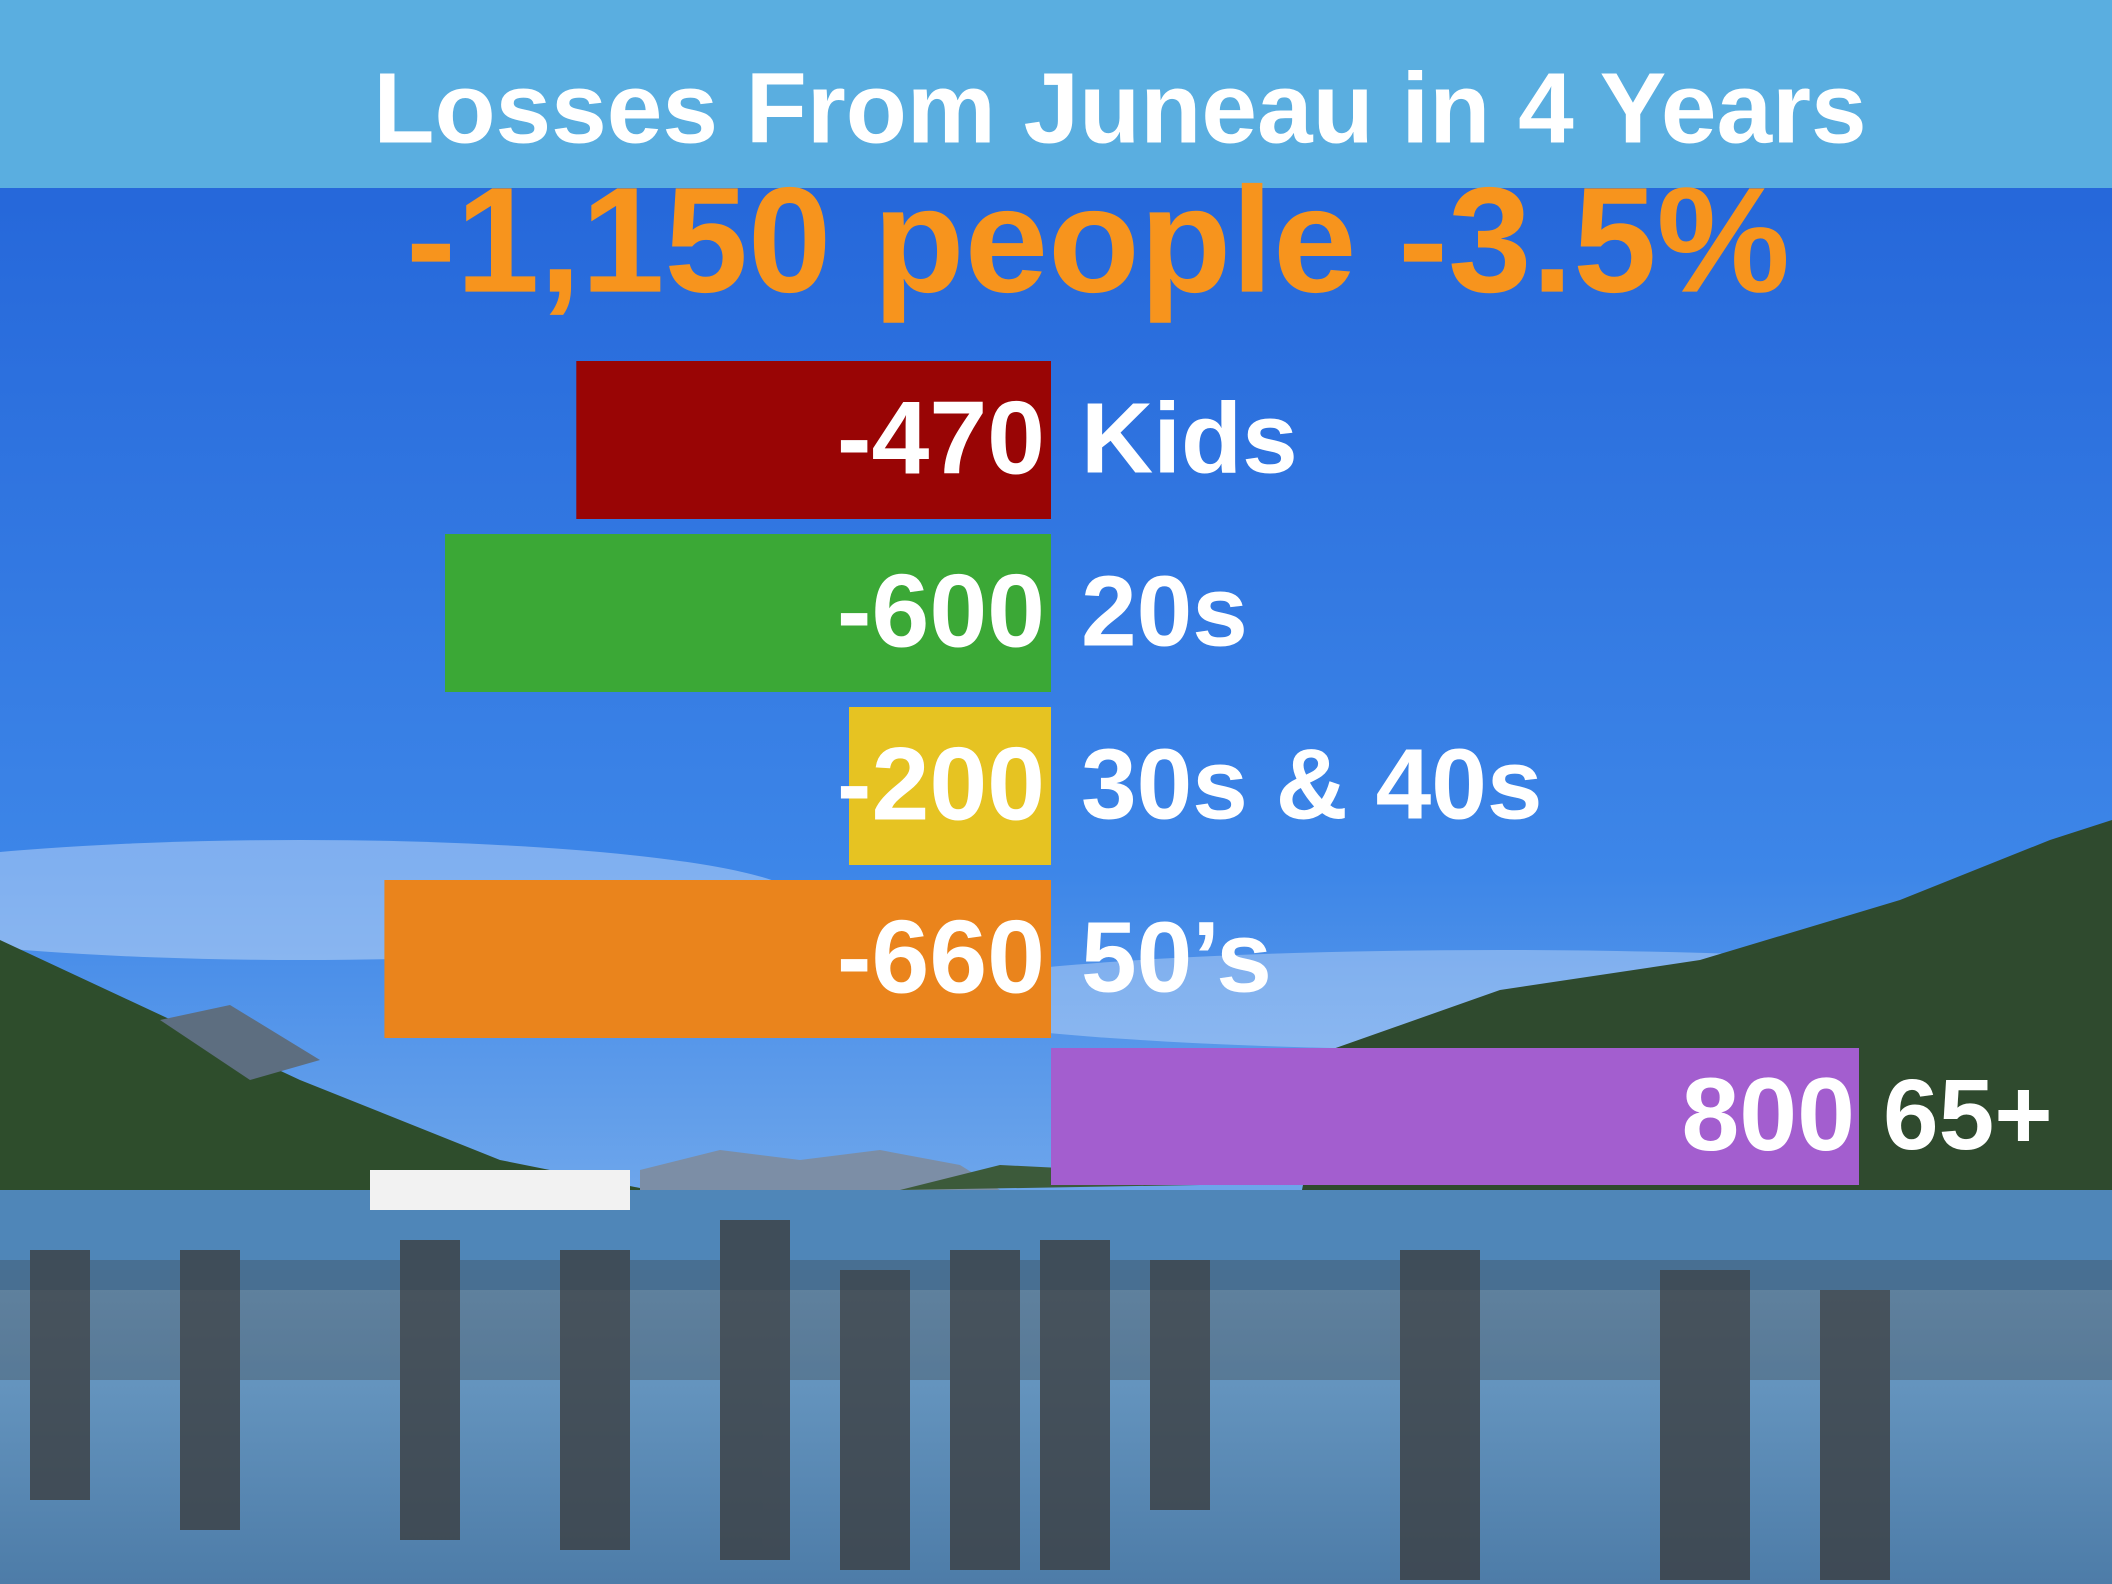 The image size is (2112, 1584). I want to click on value-label: -660, so click(941, 957).